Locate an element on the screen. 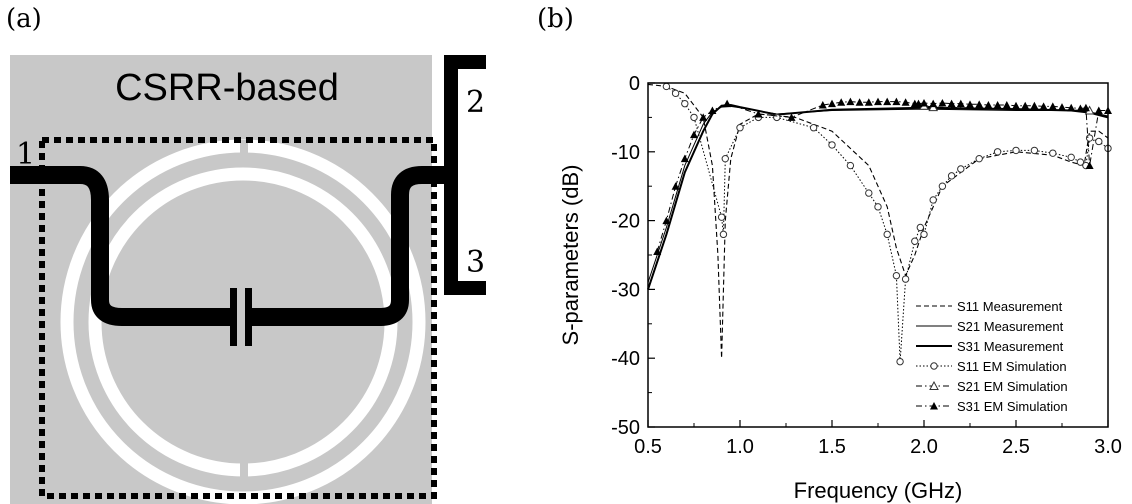 The height and width of the screenshot is (504, 1132). outer-ring-gap is located at coordinates (244, 148).